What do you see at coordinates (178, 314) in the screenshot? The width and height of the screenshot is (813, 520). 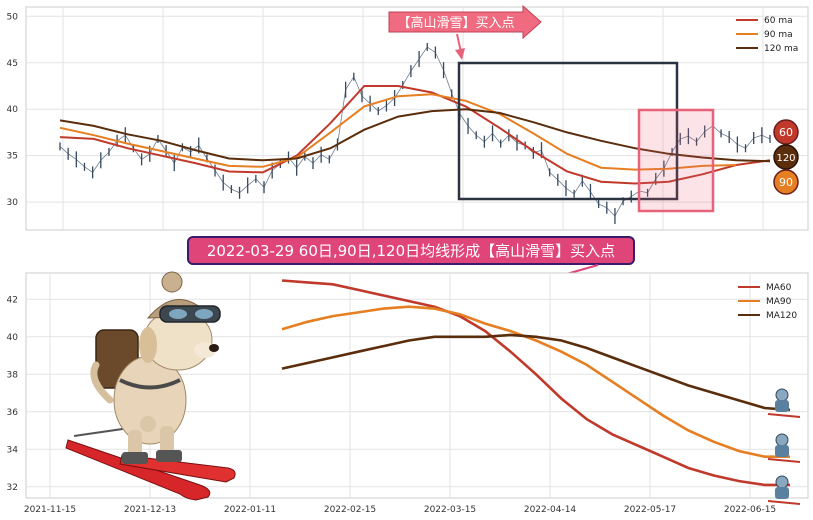 I see `goggle-lens-left` at bounding box center [178, 314].